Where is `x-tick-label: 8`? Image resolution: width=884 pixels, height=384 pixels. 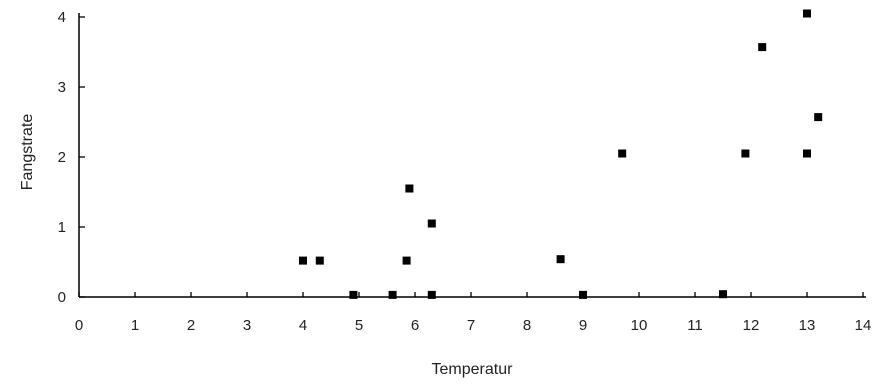 x-tick-label: 8 is located at coordinates (527, 325).